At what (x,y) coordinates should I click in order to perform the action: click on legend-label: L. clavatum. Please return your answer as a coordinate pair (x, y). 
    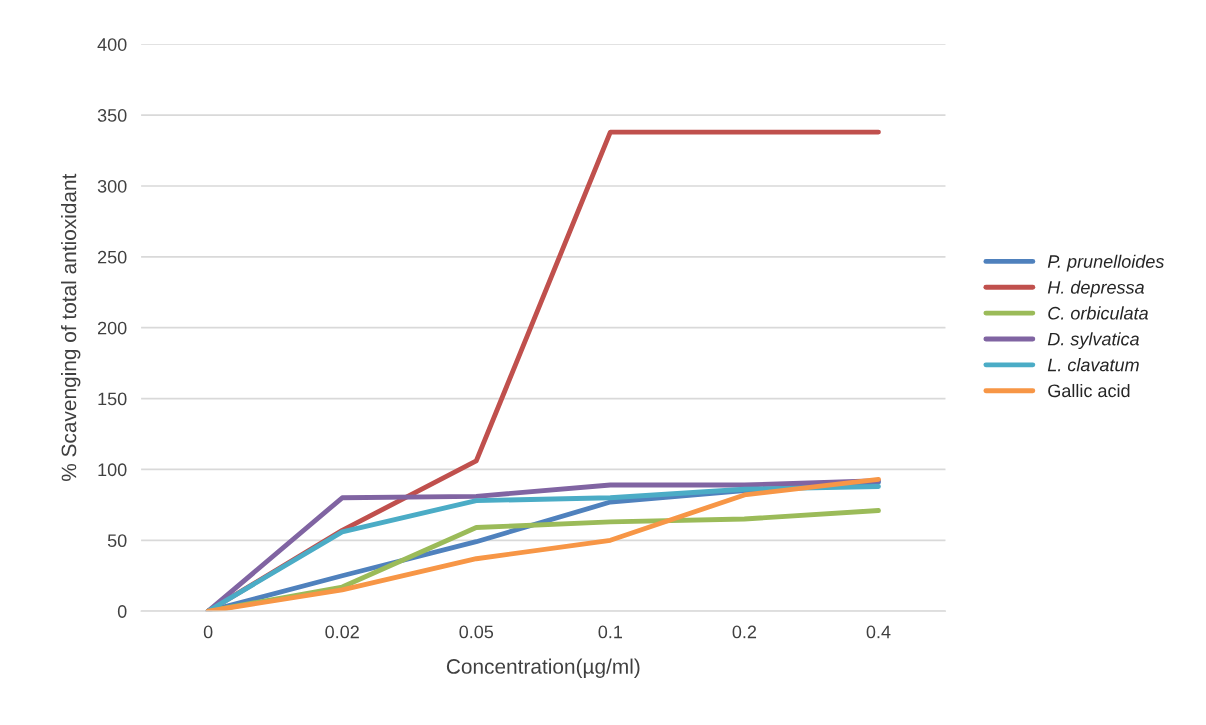
    Looking at the image, I should click on (1093, 365).